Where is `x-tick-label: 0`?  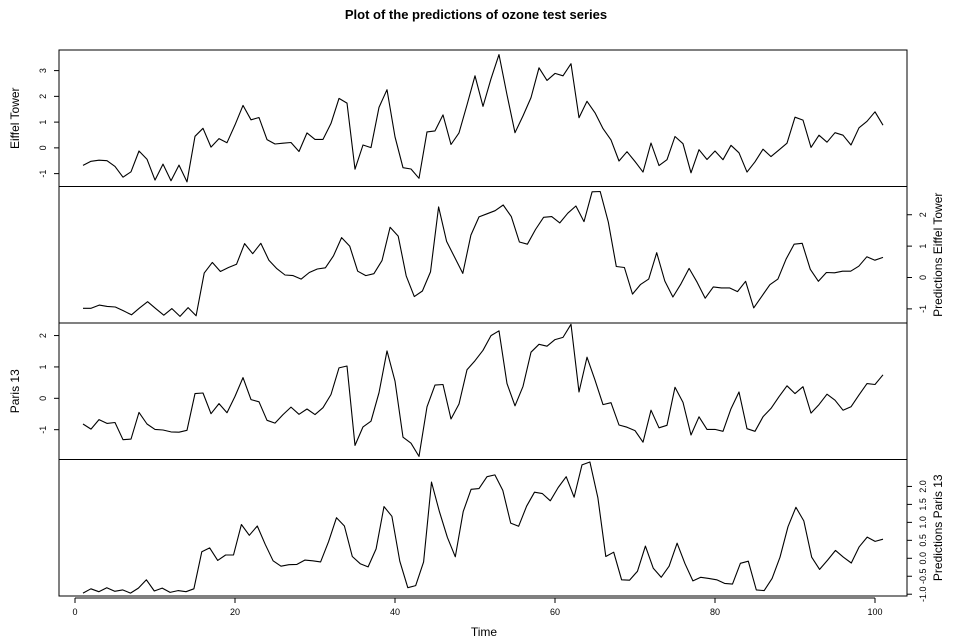 x-tick-label: 0 is located at coordinates (74, 612).